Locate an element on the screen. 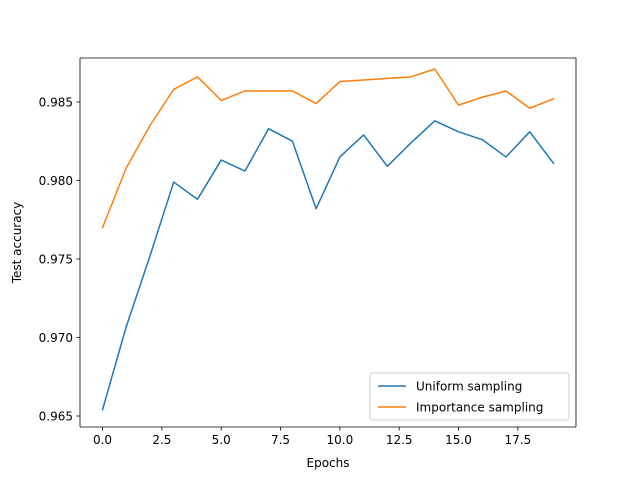 The width and height of the screenshot is (640, 484). x-tick-label: 15.0 is located at coordinates (458, 440).